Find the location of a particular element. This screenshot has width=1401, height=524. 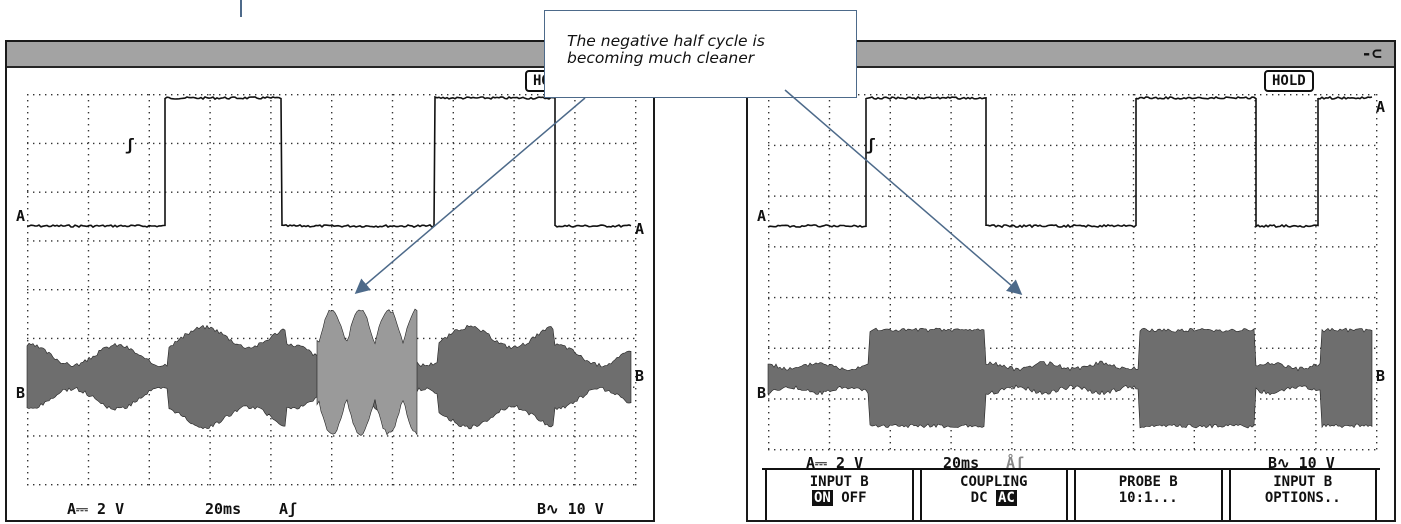

softkey-input-b-options: INPUT B OPTIONS.. is located at coordinates (1302, 495).